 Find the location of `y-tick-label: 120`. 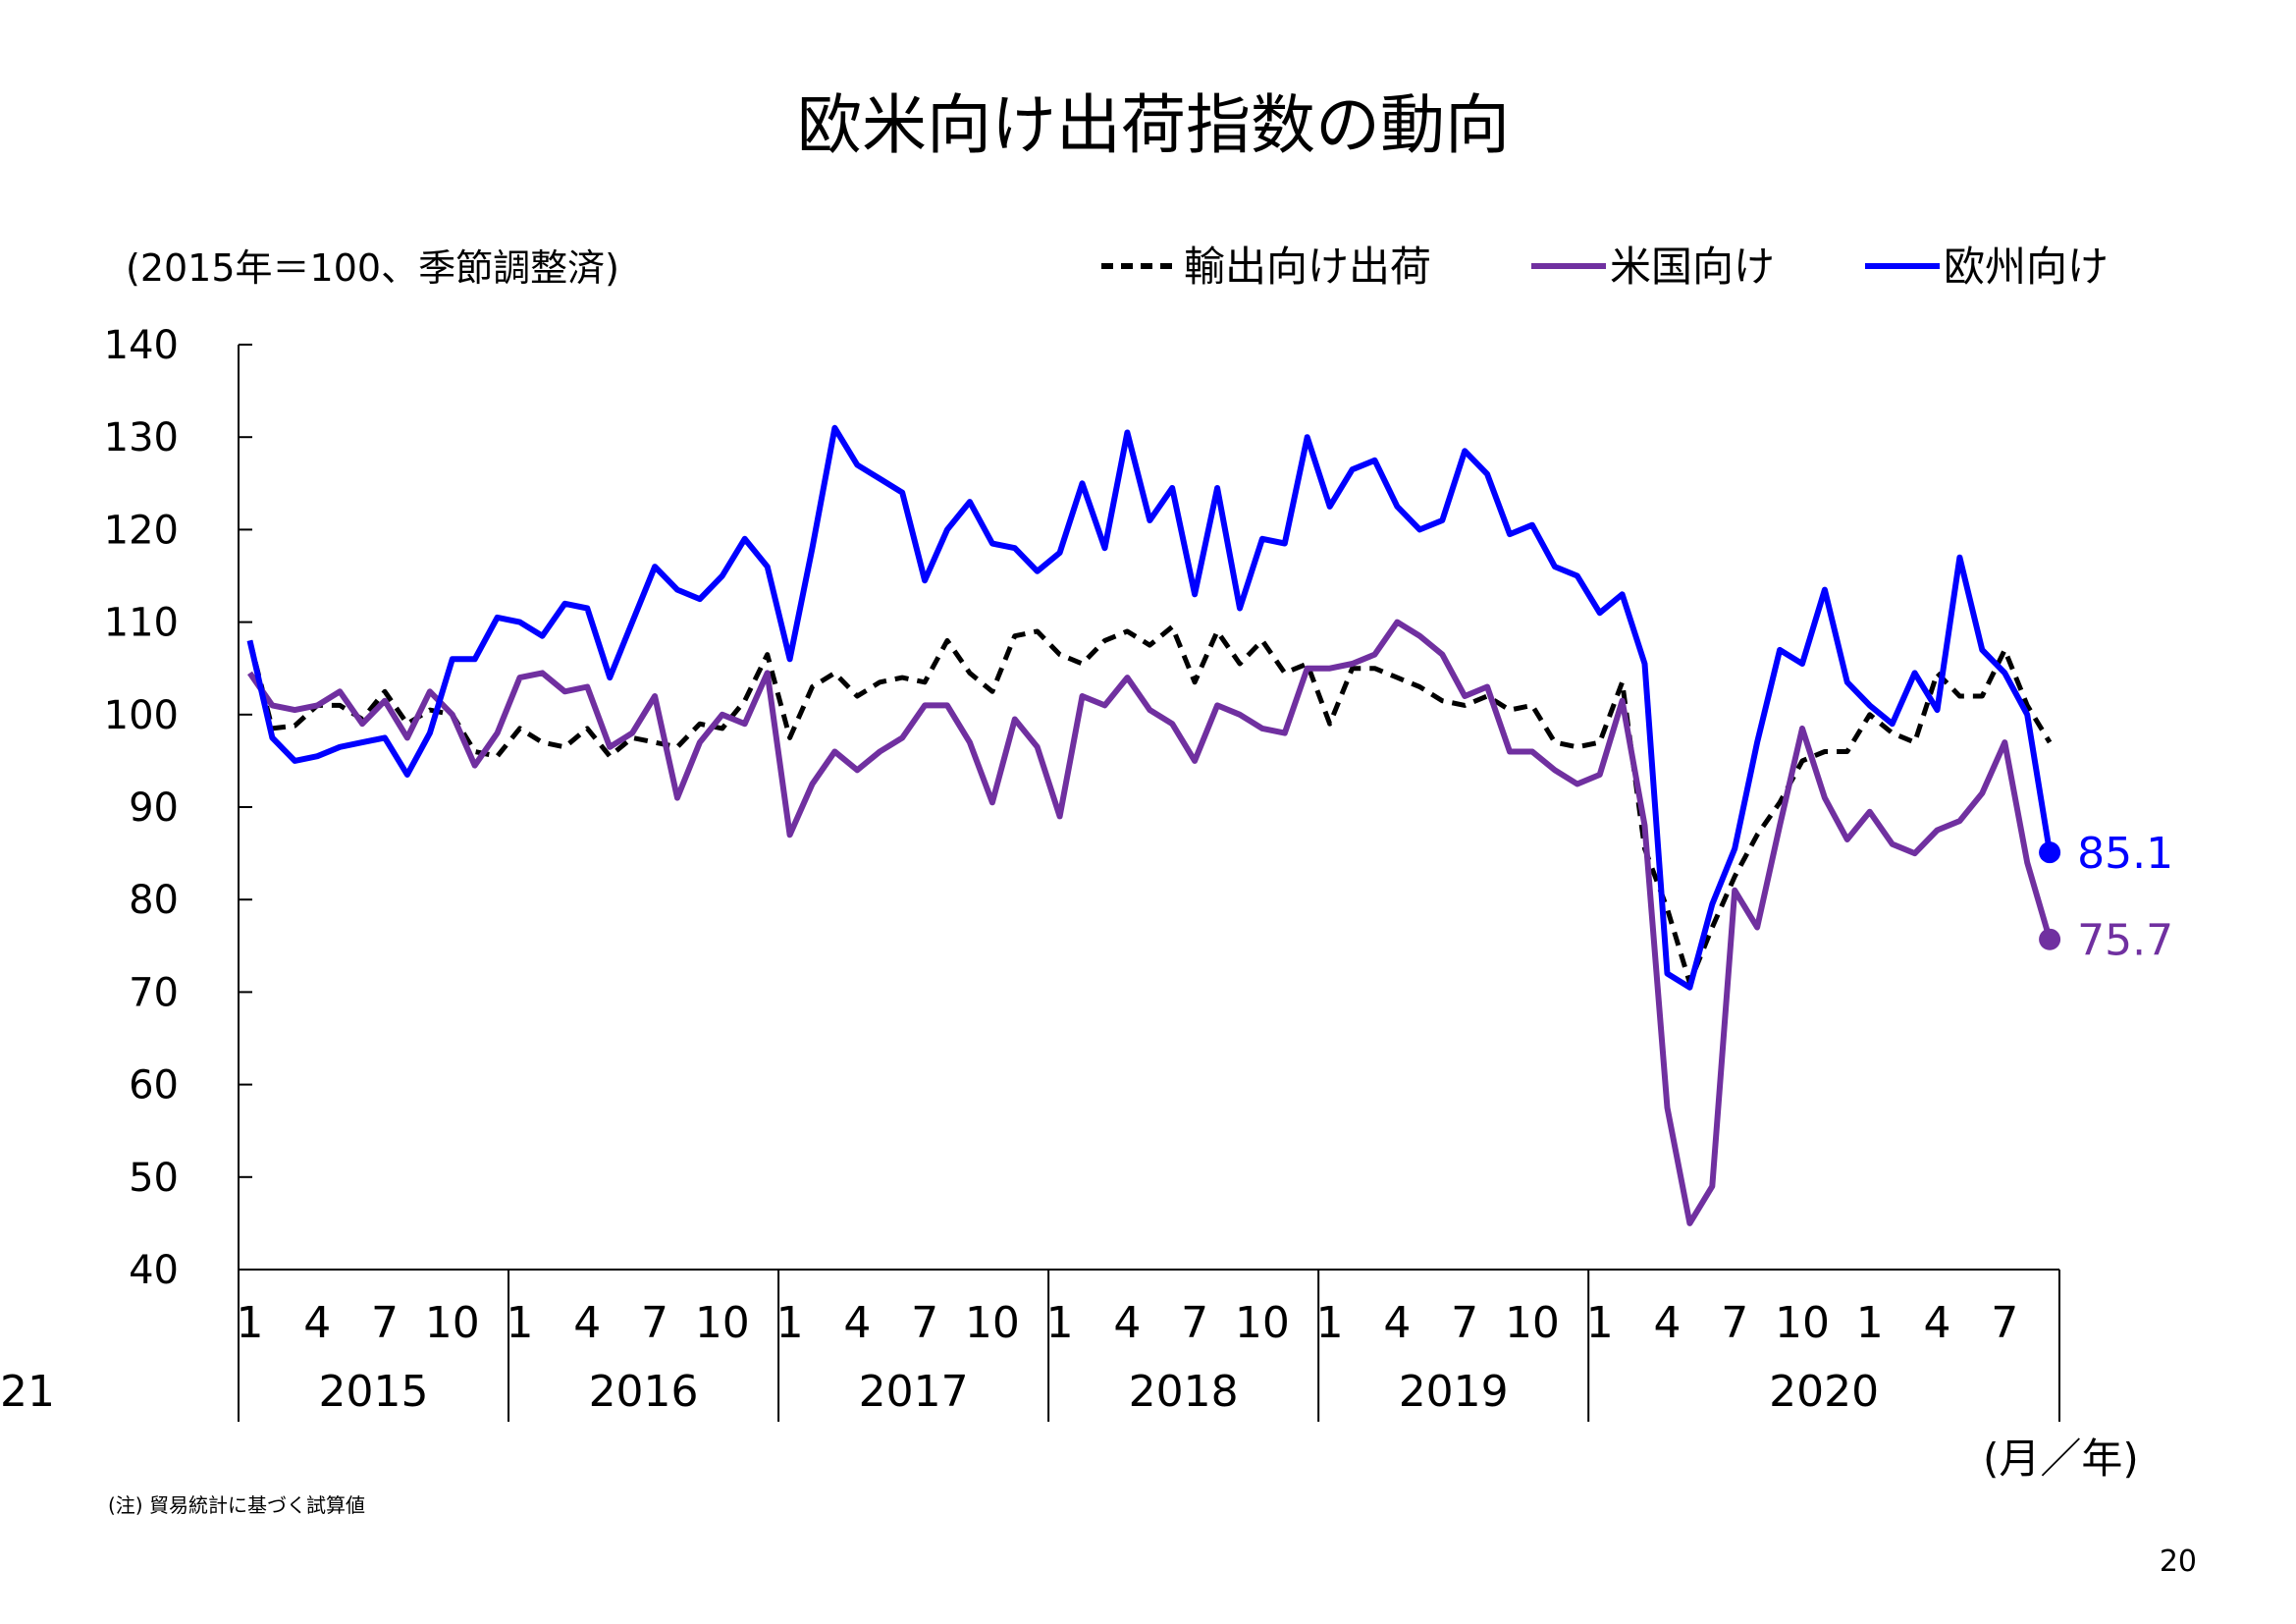

y-tick-label: 120 is located at coordinates (141, 530).